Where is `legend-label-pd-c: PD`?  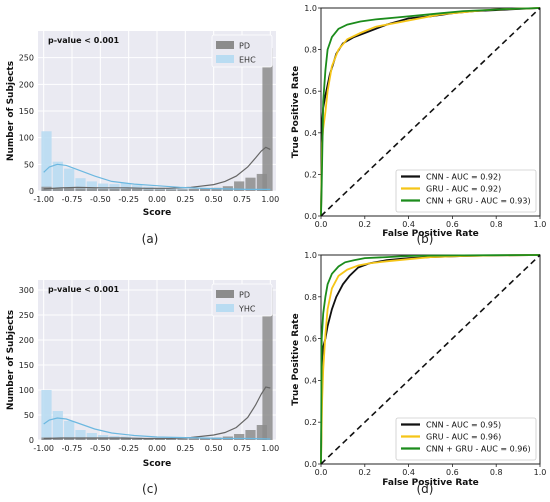 legend-label-pd-c: PD is located at coordinates (244, 295).